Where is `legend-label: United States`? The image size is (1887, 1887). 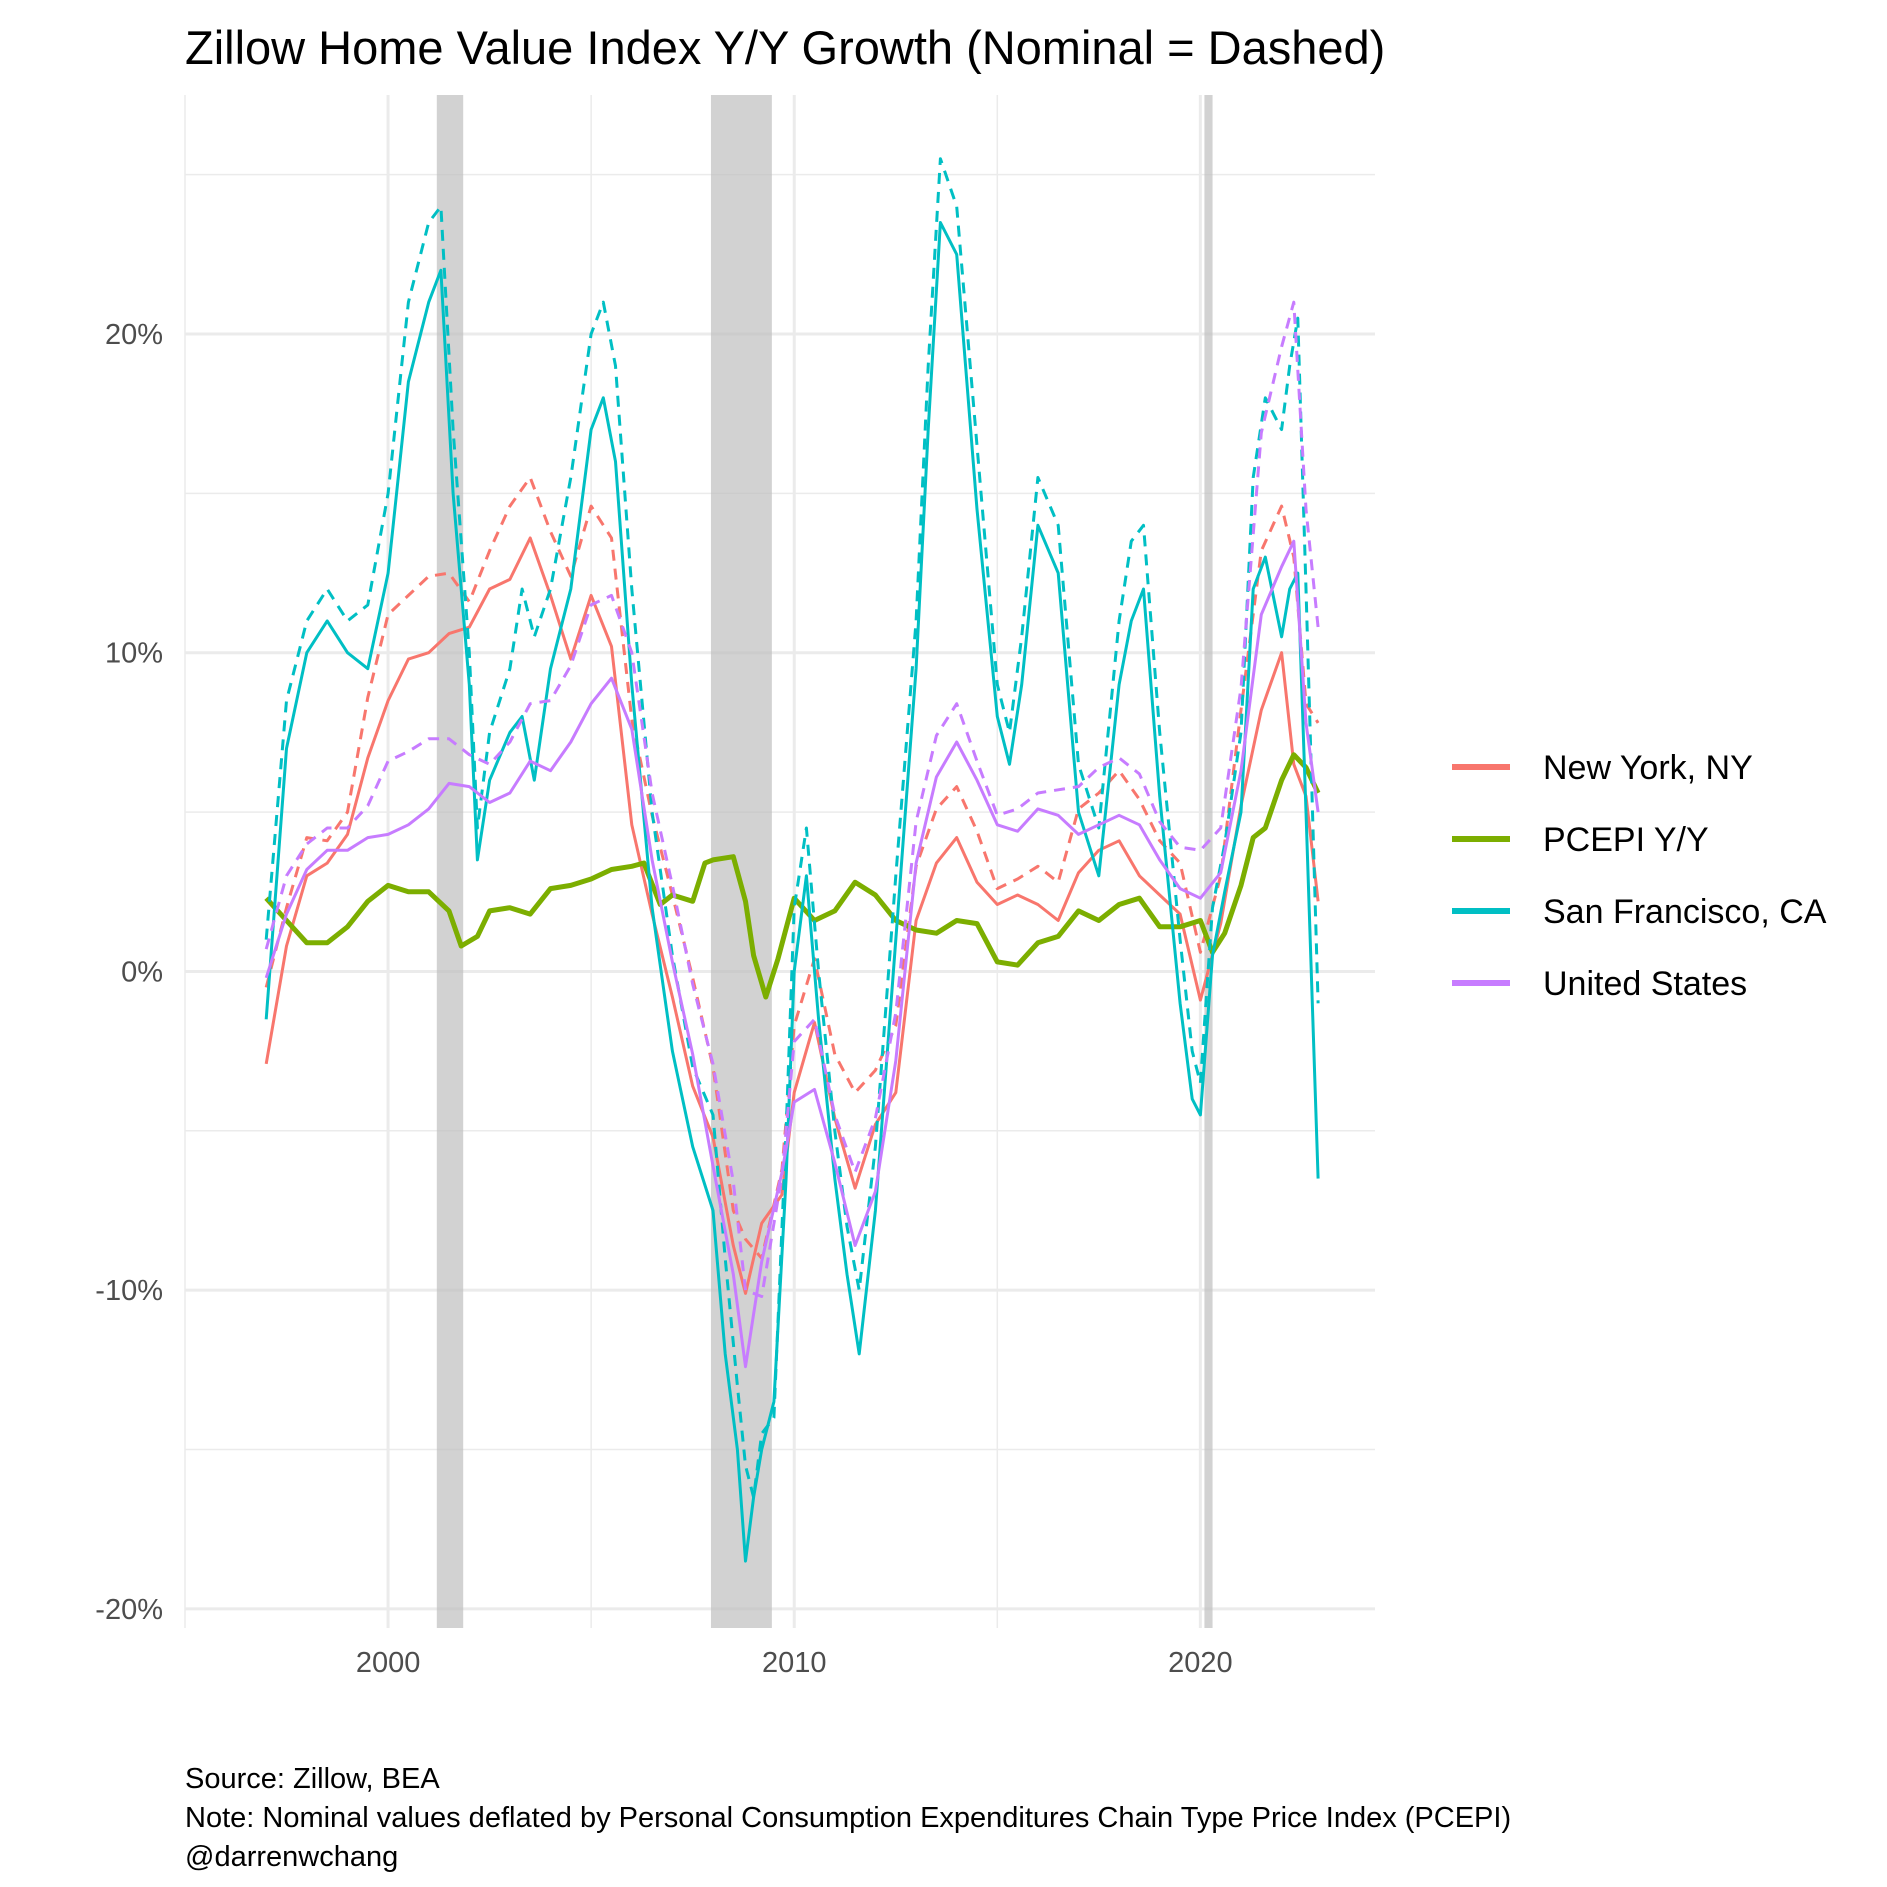 legend-label: United States is located at coordinates (1645, 984).